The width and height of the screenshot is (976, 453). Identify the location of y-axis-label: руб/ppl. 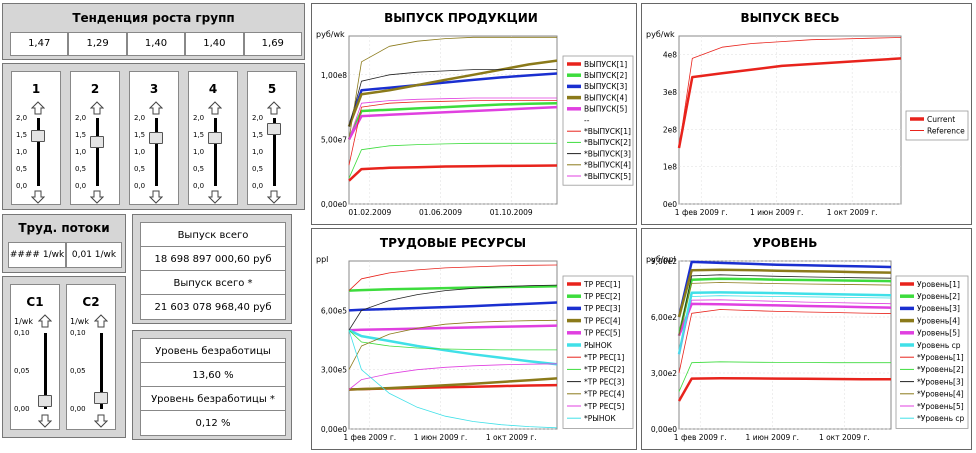
(661, 259).